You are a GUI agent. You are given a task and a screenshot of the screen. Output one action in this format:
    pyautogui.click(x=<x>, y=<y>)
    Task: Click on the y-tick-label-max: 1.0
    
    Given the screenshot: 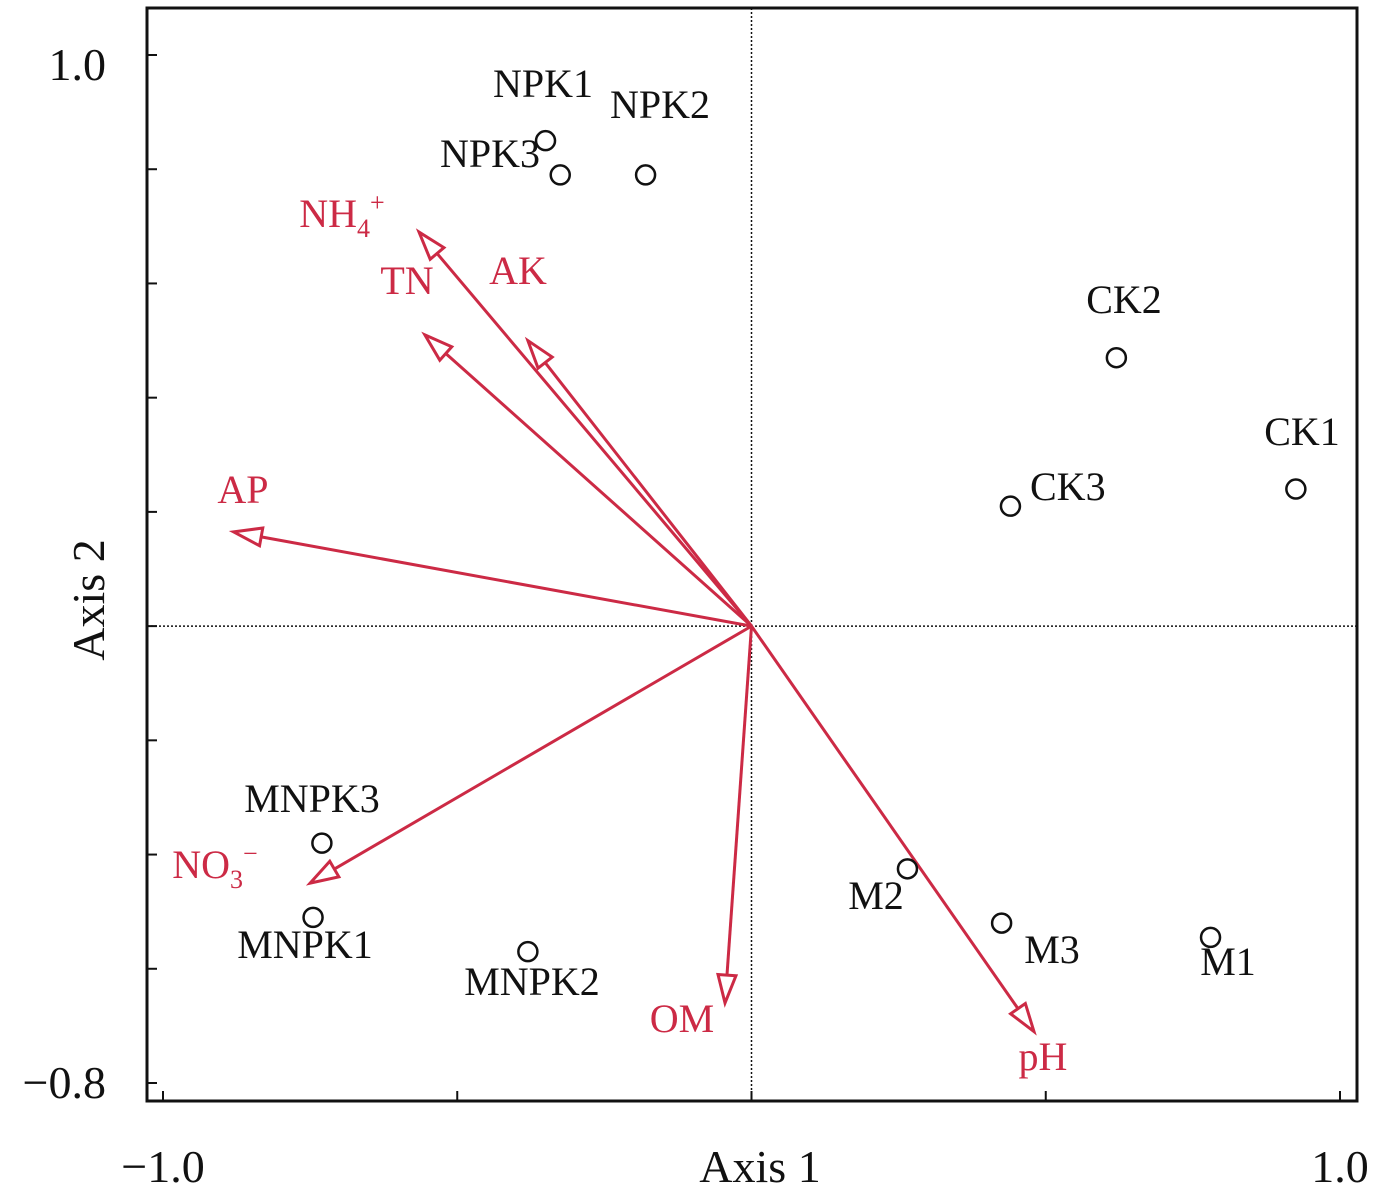 What is the action you would take?
    pyautogui.click(x=78, y=64)
    